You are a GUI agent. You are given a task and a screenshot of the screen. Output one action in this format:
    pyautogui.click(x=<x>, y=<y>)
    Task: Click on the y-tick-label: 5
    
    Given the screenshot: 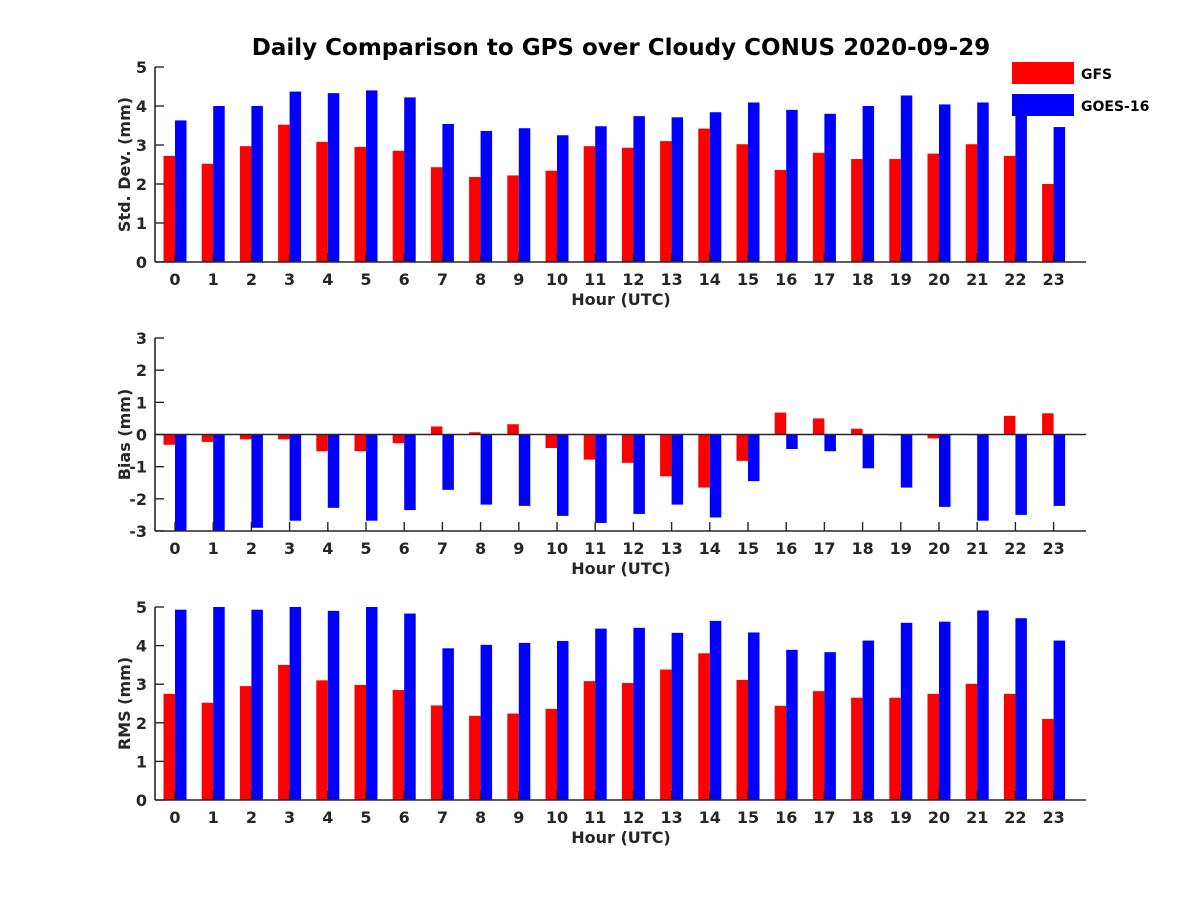 What is the action you would take?
    pyautogui.click(x=141, y=607)
    